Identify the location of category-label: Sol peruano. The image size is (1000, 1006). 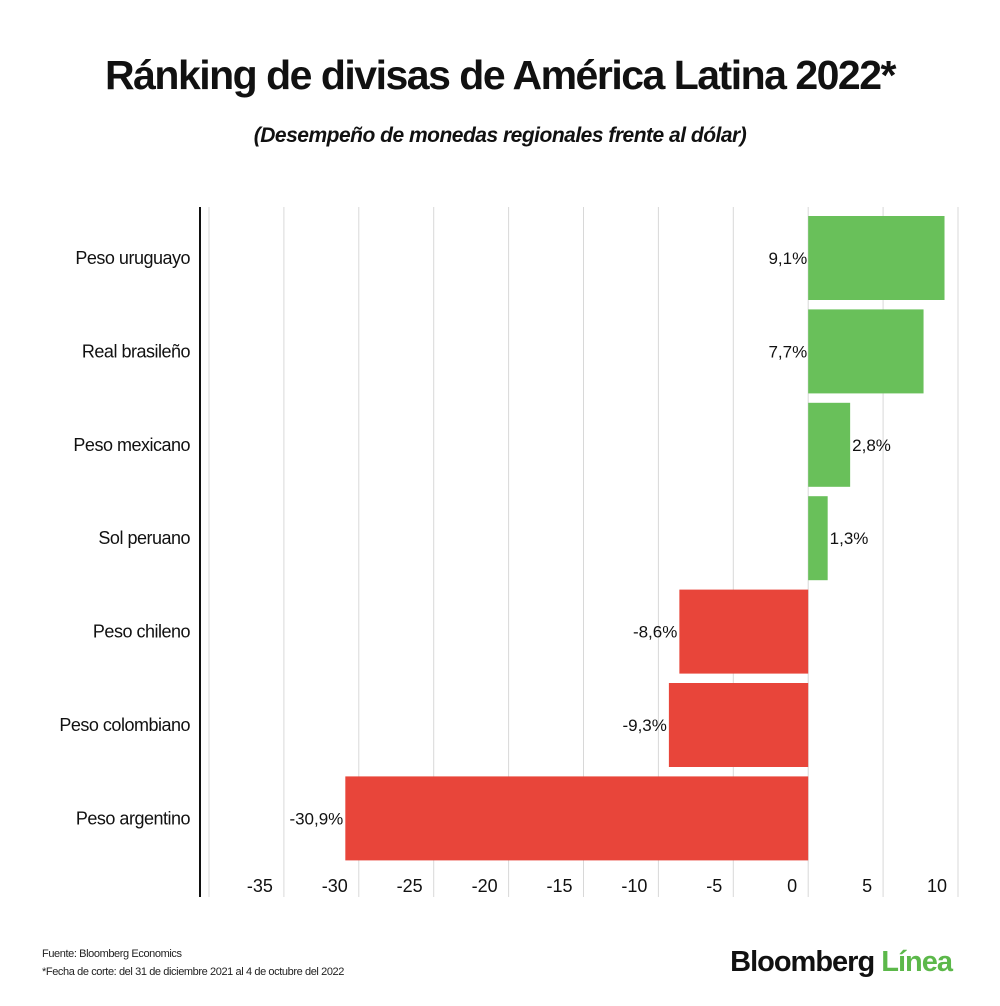
(144, 538).